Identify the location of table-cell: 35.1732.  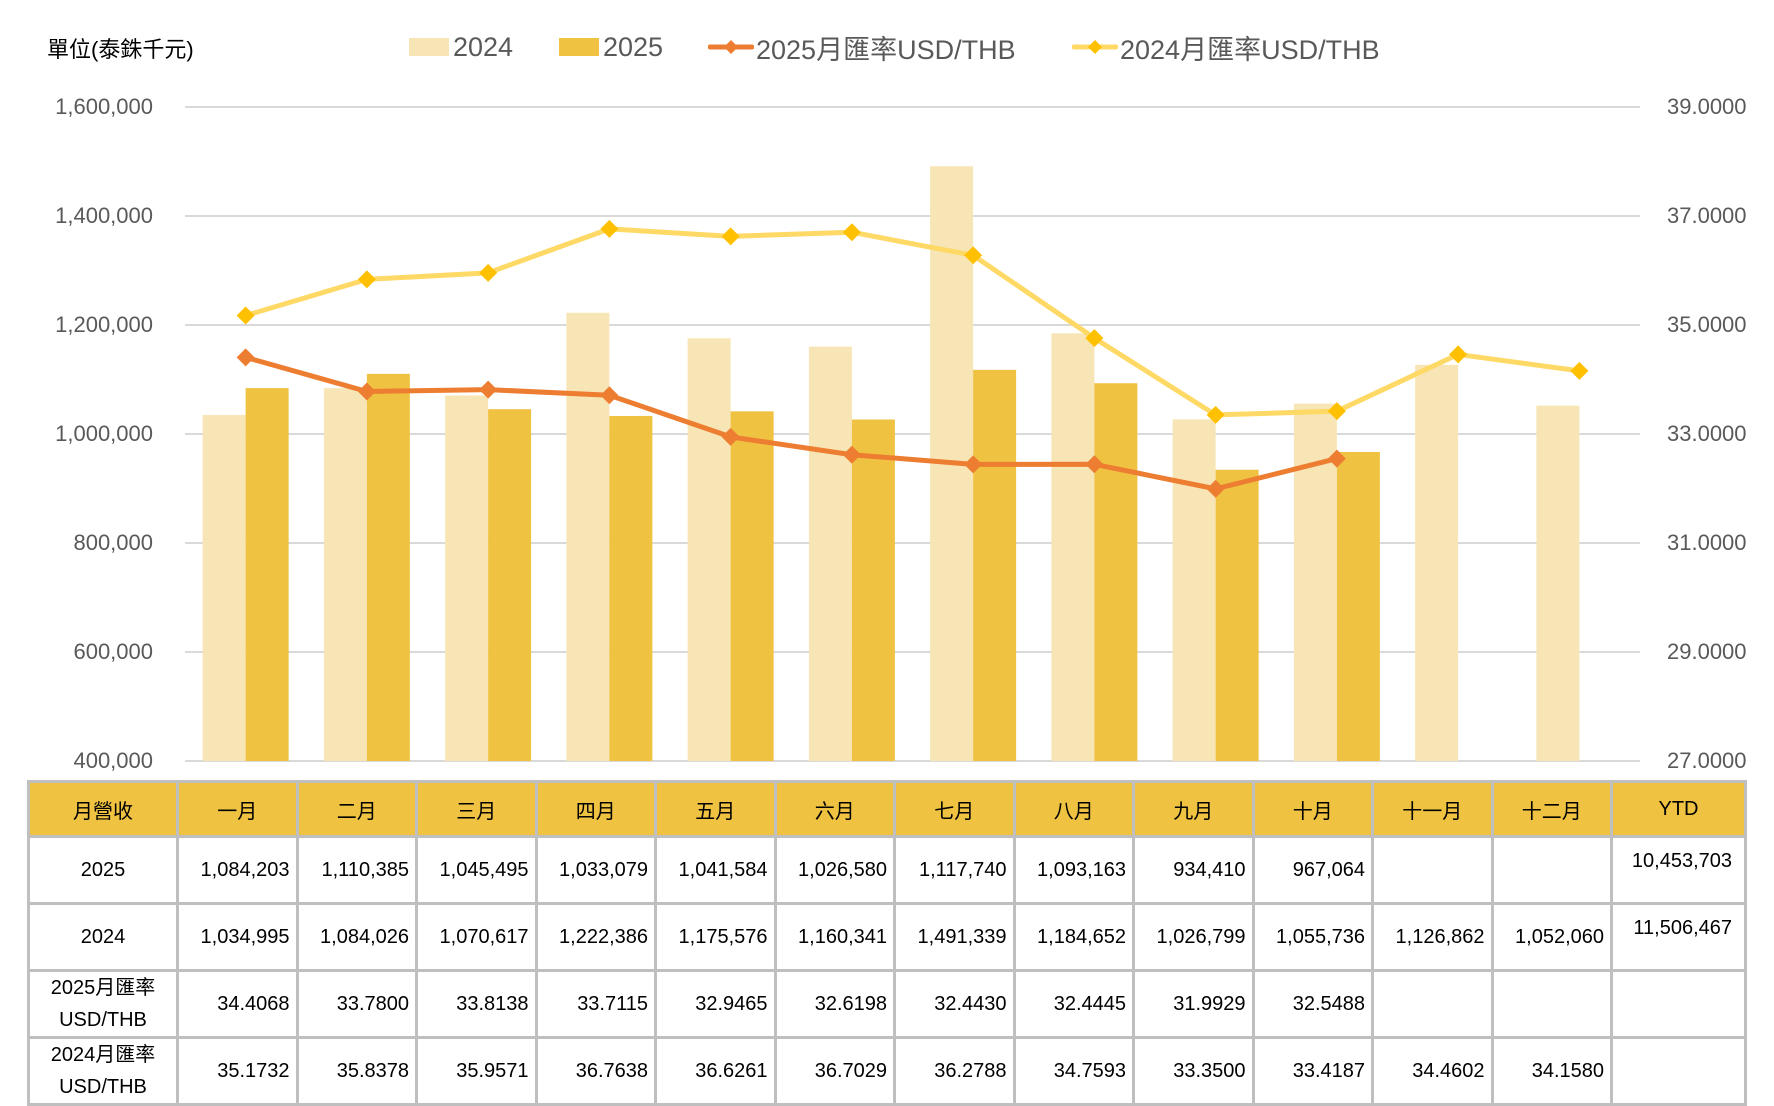
(237, 1071).